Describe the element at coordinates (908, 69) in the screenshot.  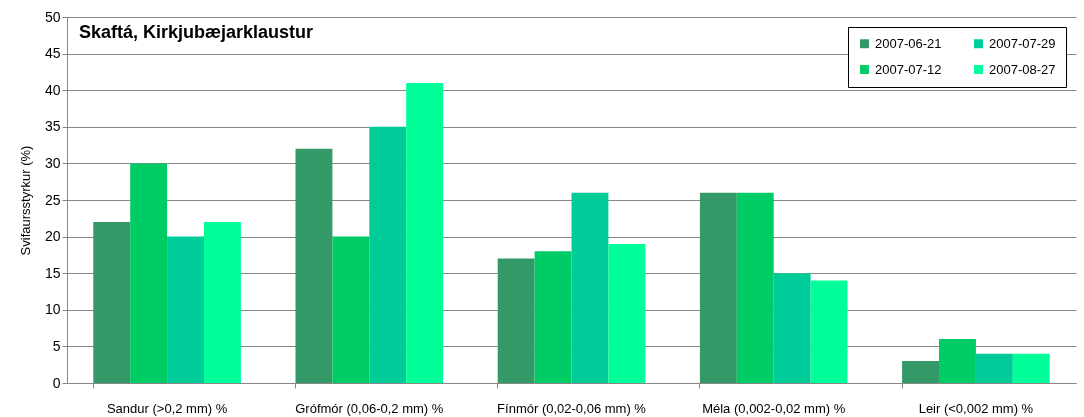
I see `legend-label: 2007-07-12` at that location.